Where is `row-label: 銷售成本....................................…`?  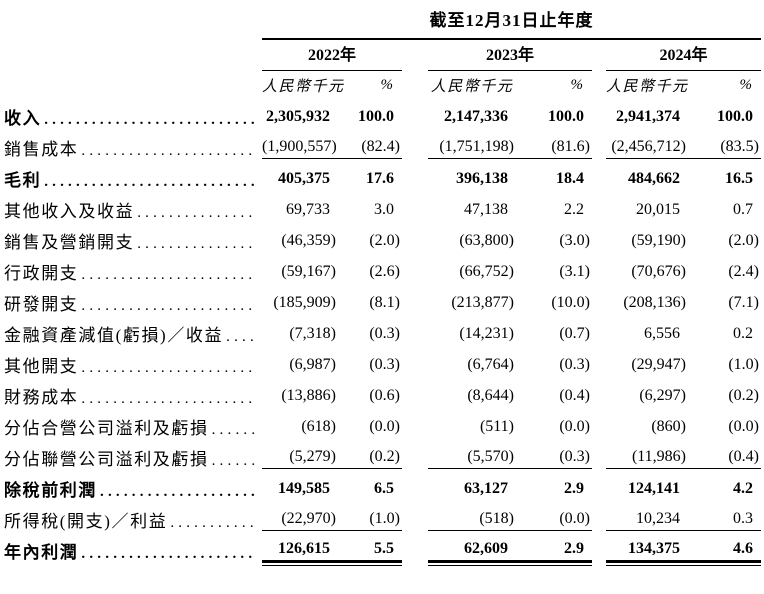
row-label: 銷售成本....................................… is located at coordinates (133, 147).